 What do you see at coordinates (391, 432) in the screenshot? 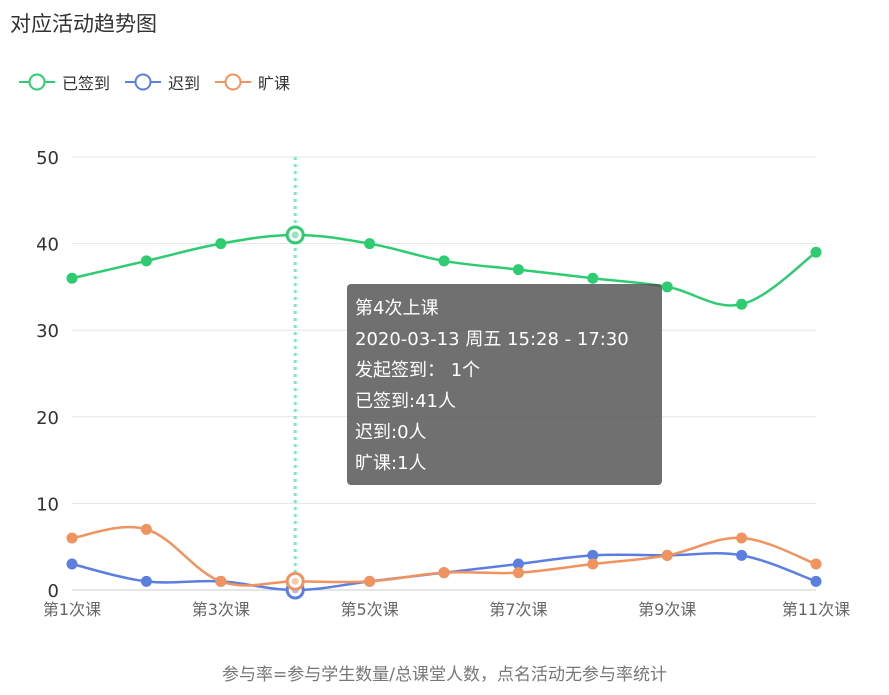
I see `tooltip-late: 迟到:0人` at bounding box center [391, 432].